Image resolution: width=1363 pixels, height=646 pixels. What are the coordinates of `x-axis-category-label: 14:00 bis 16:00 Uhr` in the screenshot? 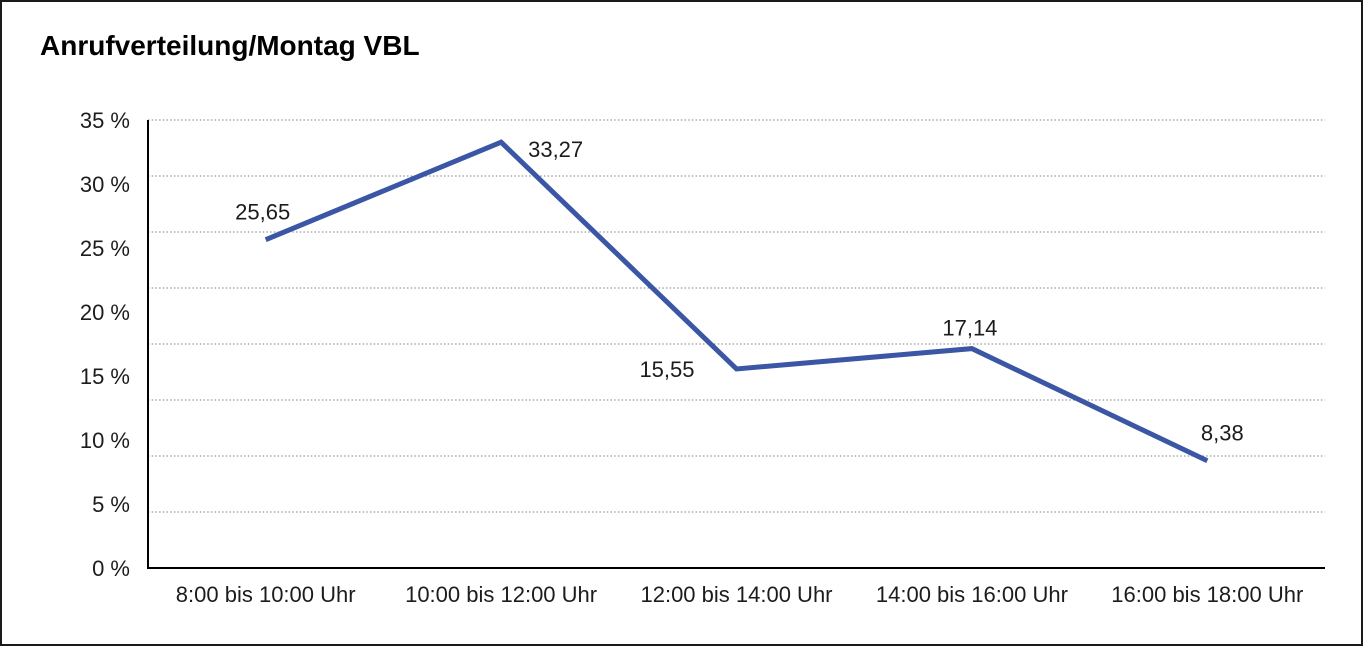 It's located at (972, 594).